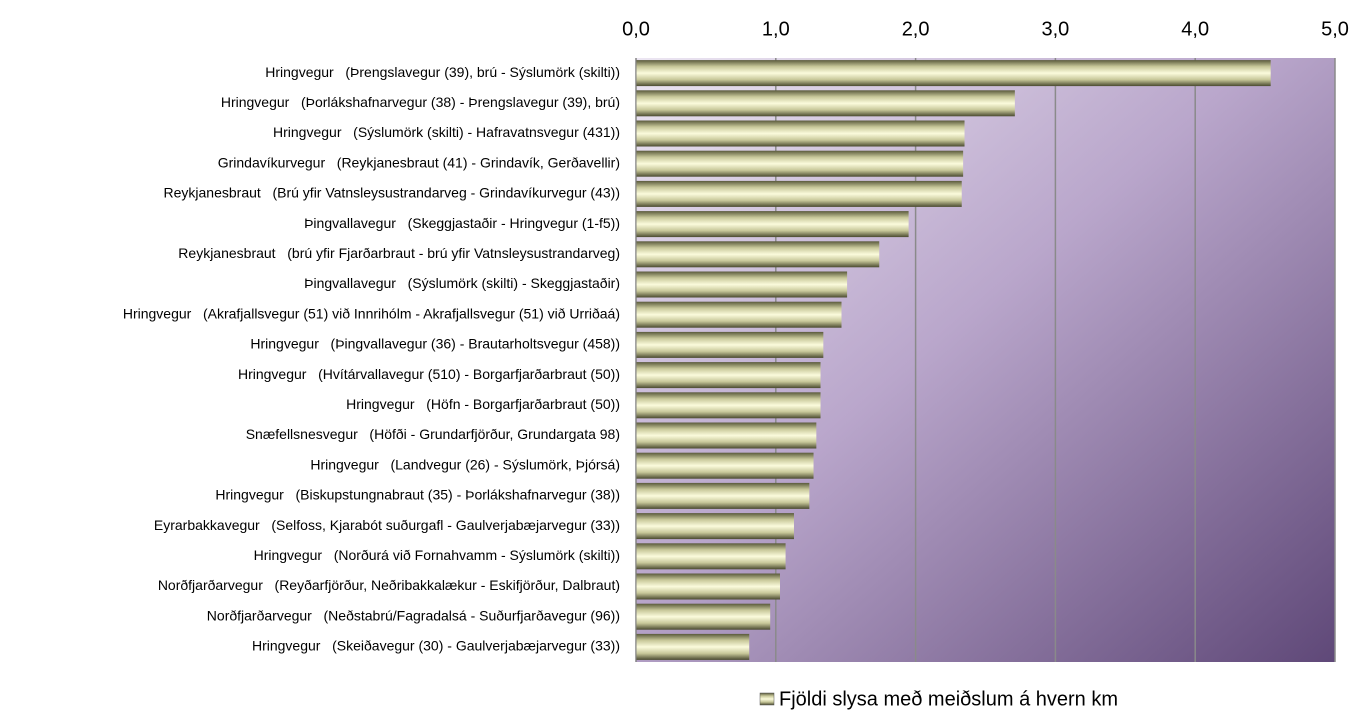 This screenshot has width=1354, height=712. I want to click on x-tick-label: 4,0, so click(1195, 29).